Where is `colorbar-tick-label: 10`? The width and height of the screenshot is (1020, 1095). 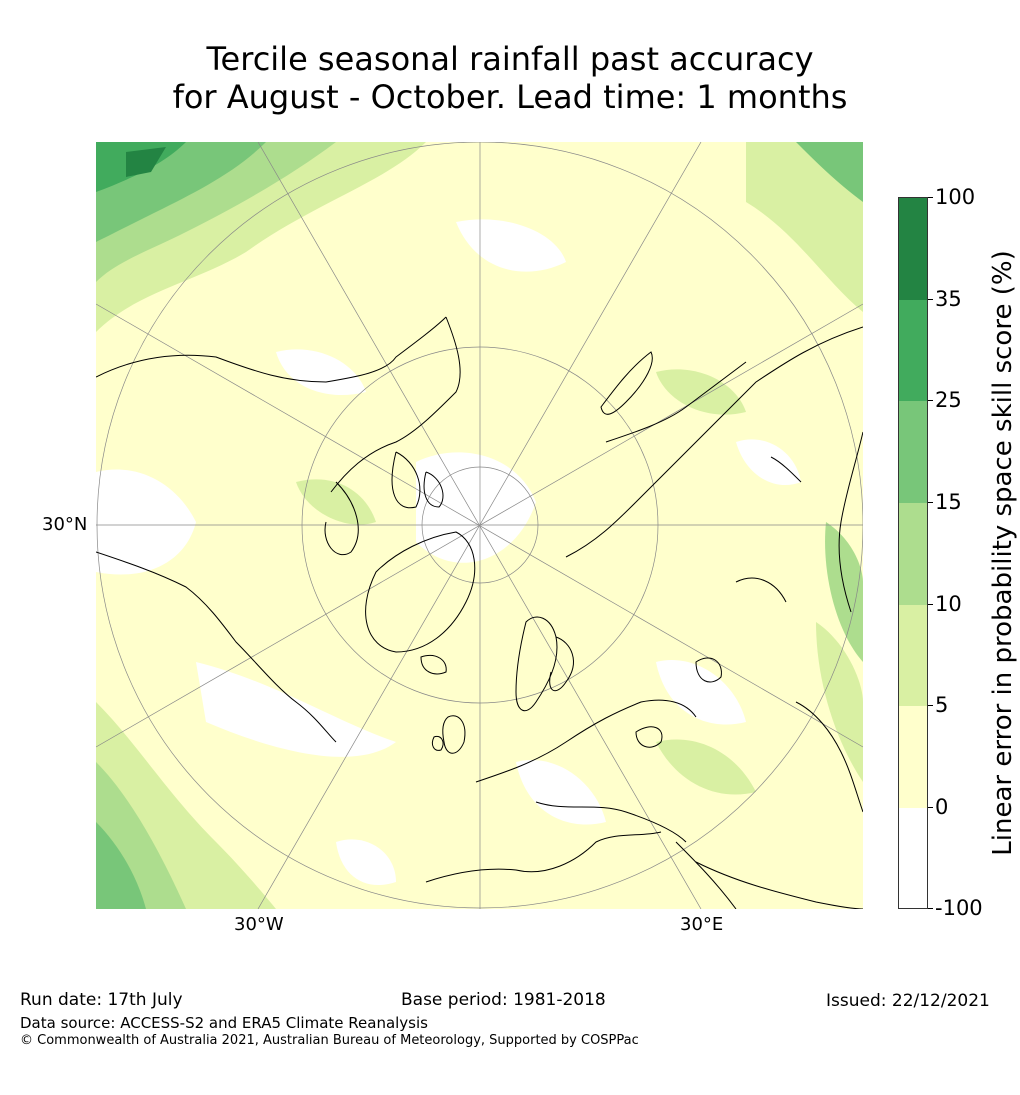 colorbar-tick-label: 10 is located at coordinates (948, 604).